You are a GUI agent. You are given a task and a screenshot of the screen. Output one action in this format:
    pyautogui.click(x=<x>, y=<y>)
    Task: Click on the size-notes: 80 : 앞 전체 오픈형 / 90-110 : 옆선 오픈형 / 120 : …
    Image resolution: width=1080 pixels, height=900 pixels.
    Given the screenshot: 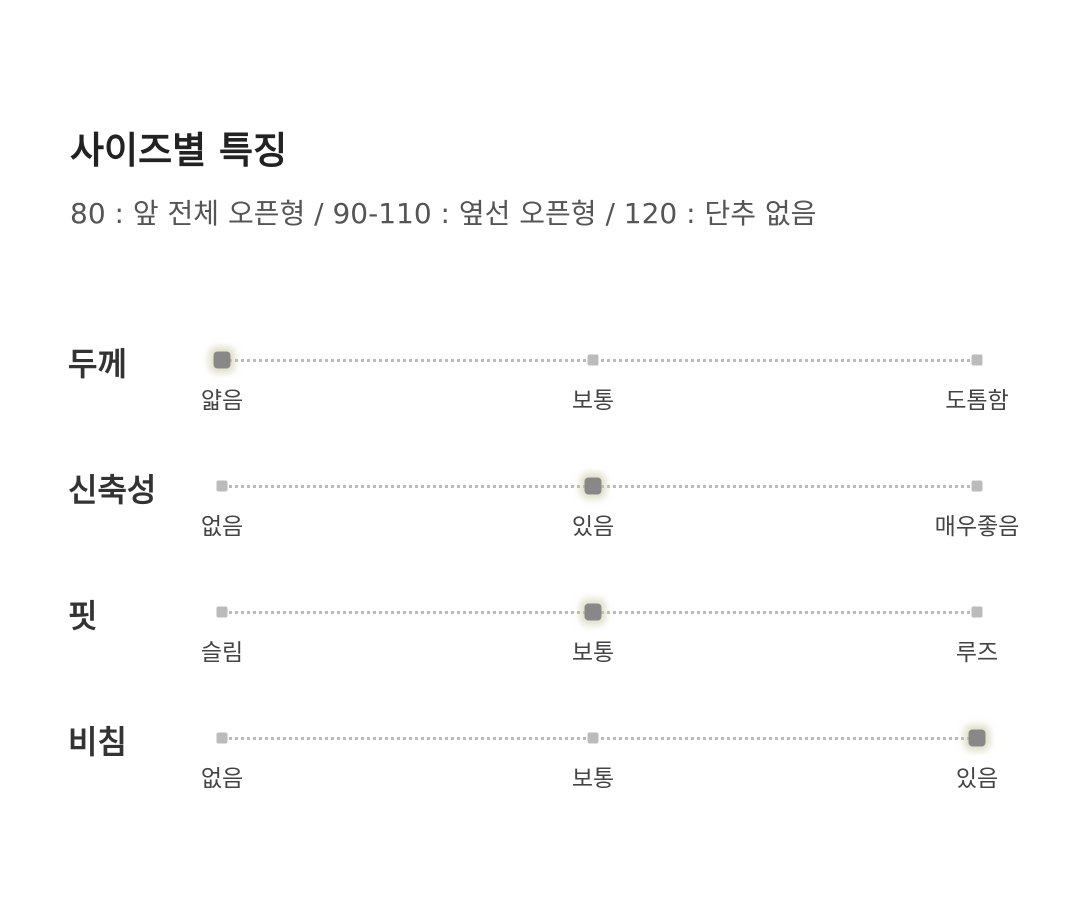 What is the action you would take?
    pyautogui.click(x=443, y=213)
    